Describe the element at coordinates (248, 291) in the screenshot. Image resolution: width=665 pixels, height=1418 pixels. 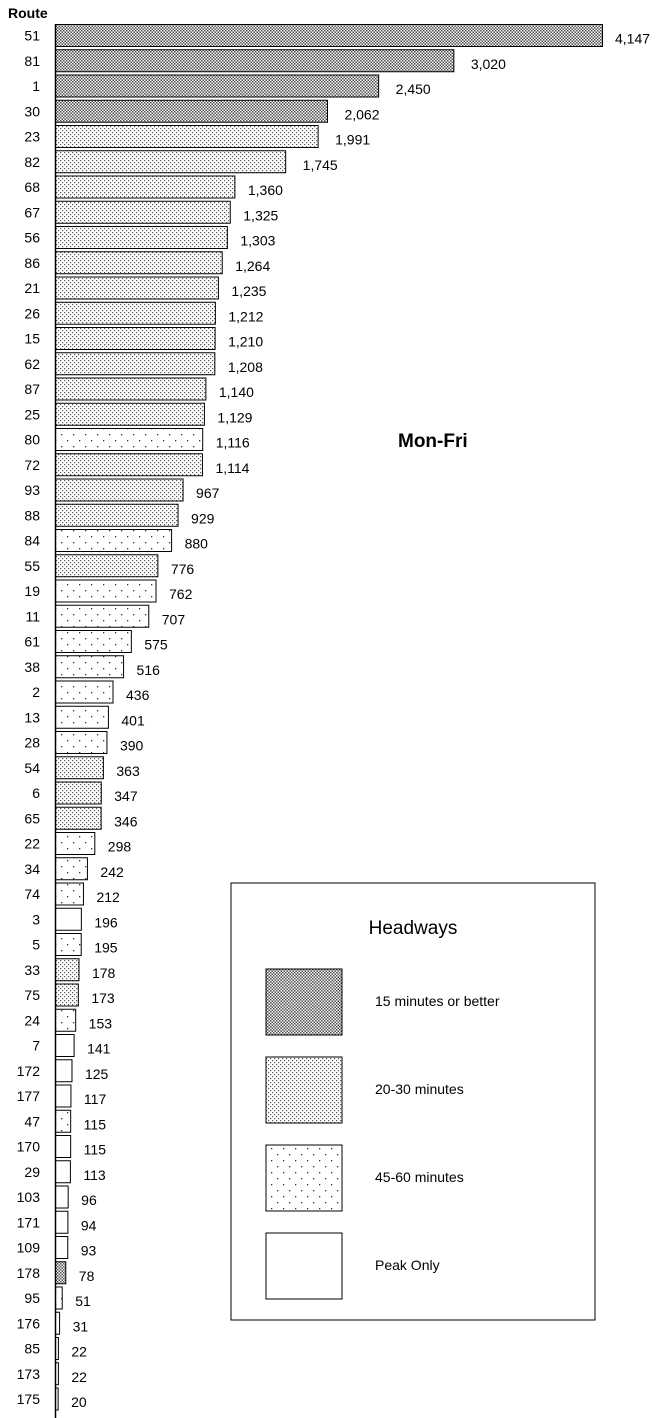
I see `value-label-21: 1,235` at that location.